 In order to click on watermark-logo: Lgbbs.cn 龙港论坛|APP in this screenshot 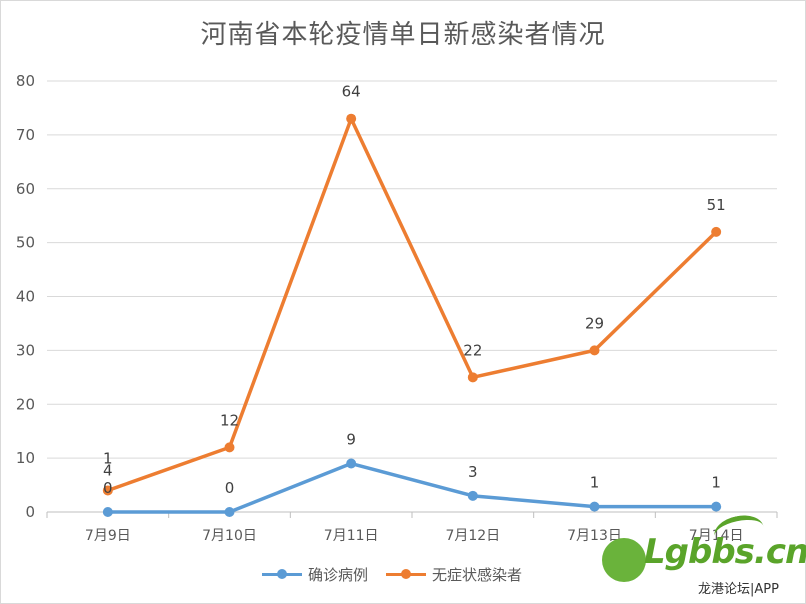, I will do `click(703, 555)`.